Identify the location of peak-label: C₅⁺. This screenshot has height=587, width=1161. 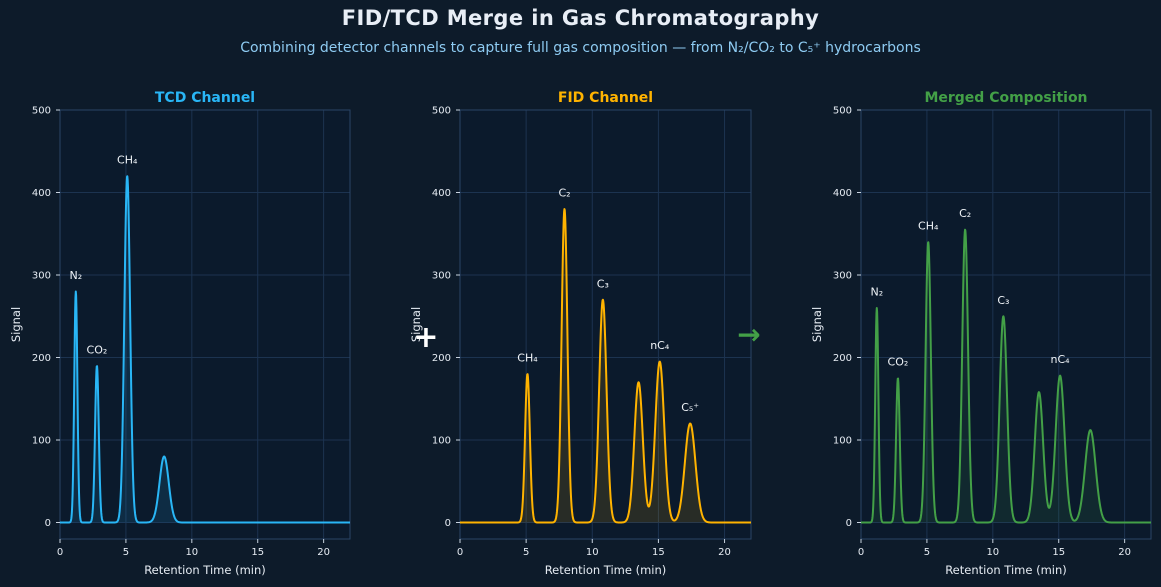
(690, 407).